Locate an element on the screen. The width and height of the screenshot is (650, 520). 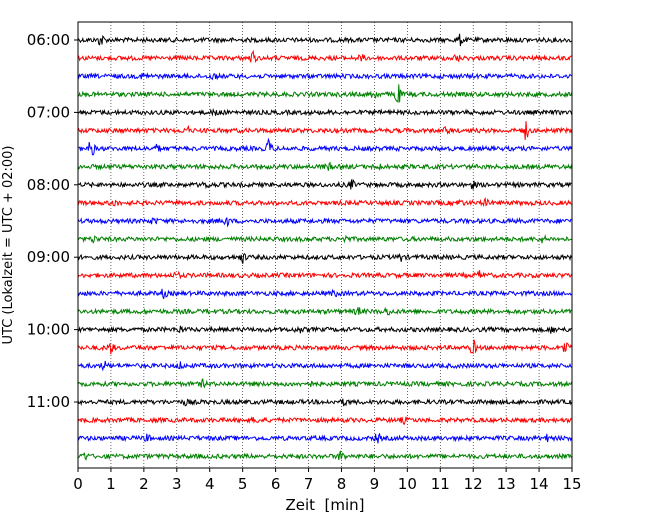
x-axis-ticks: 0 1 2 3 4 5 6 7 8 9 10 11 12 13 14 15 is located at coordinates (327, 480).